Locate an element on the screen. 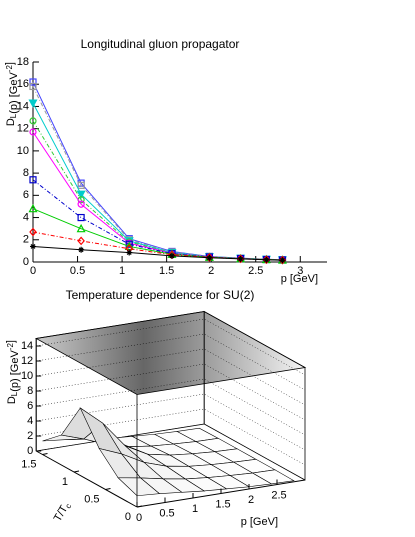 The height and width of the screenshot is (537, 415). z-tick-label: 0 is located at coordinates (30, 451).